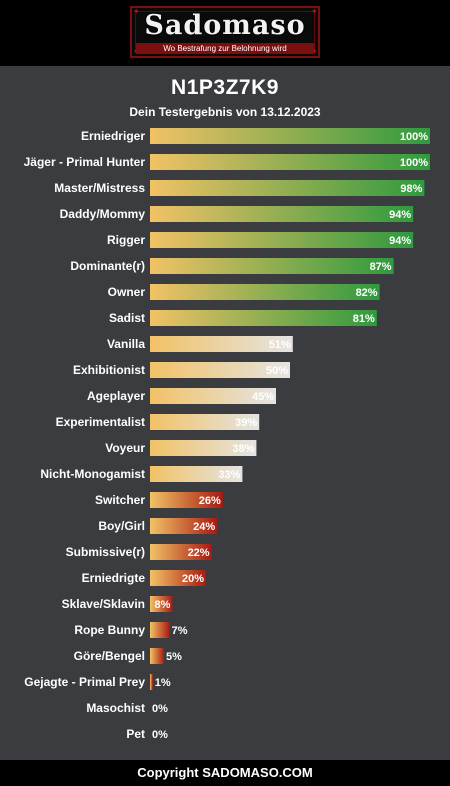  Describe the element at coordinates (225, 112) in the screenshot. I see `result-subtitle: Dein Testergebnis von 13.12.2023` at that location.